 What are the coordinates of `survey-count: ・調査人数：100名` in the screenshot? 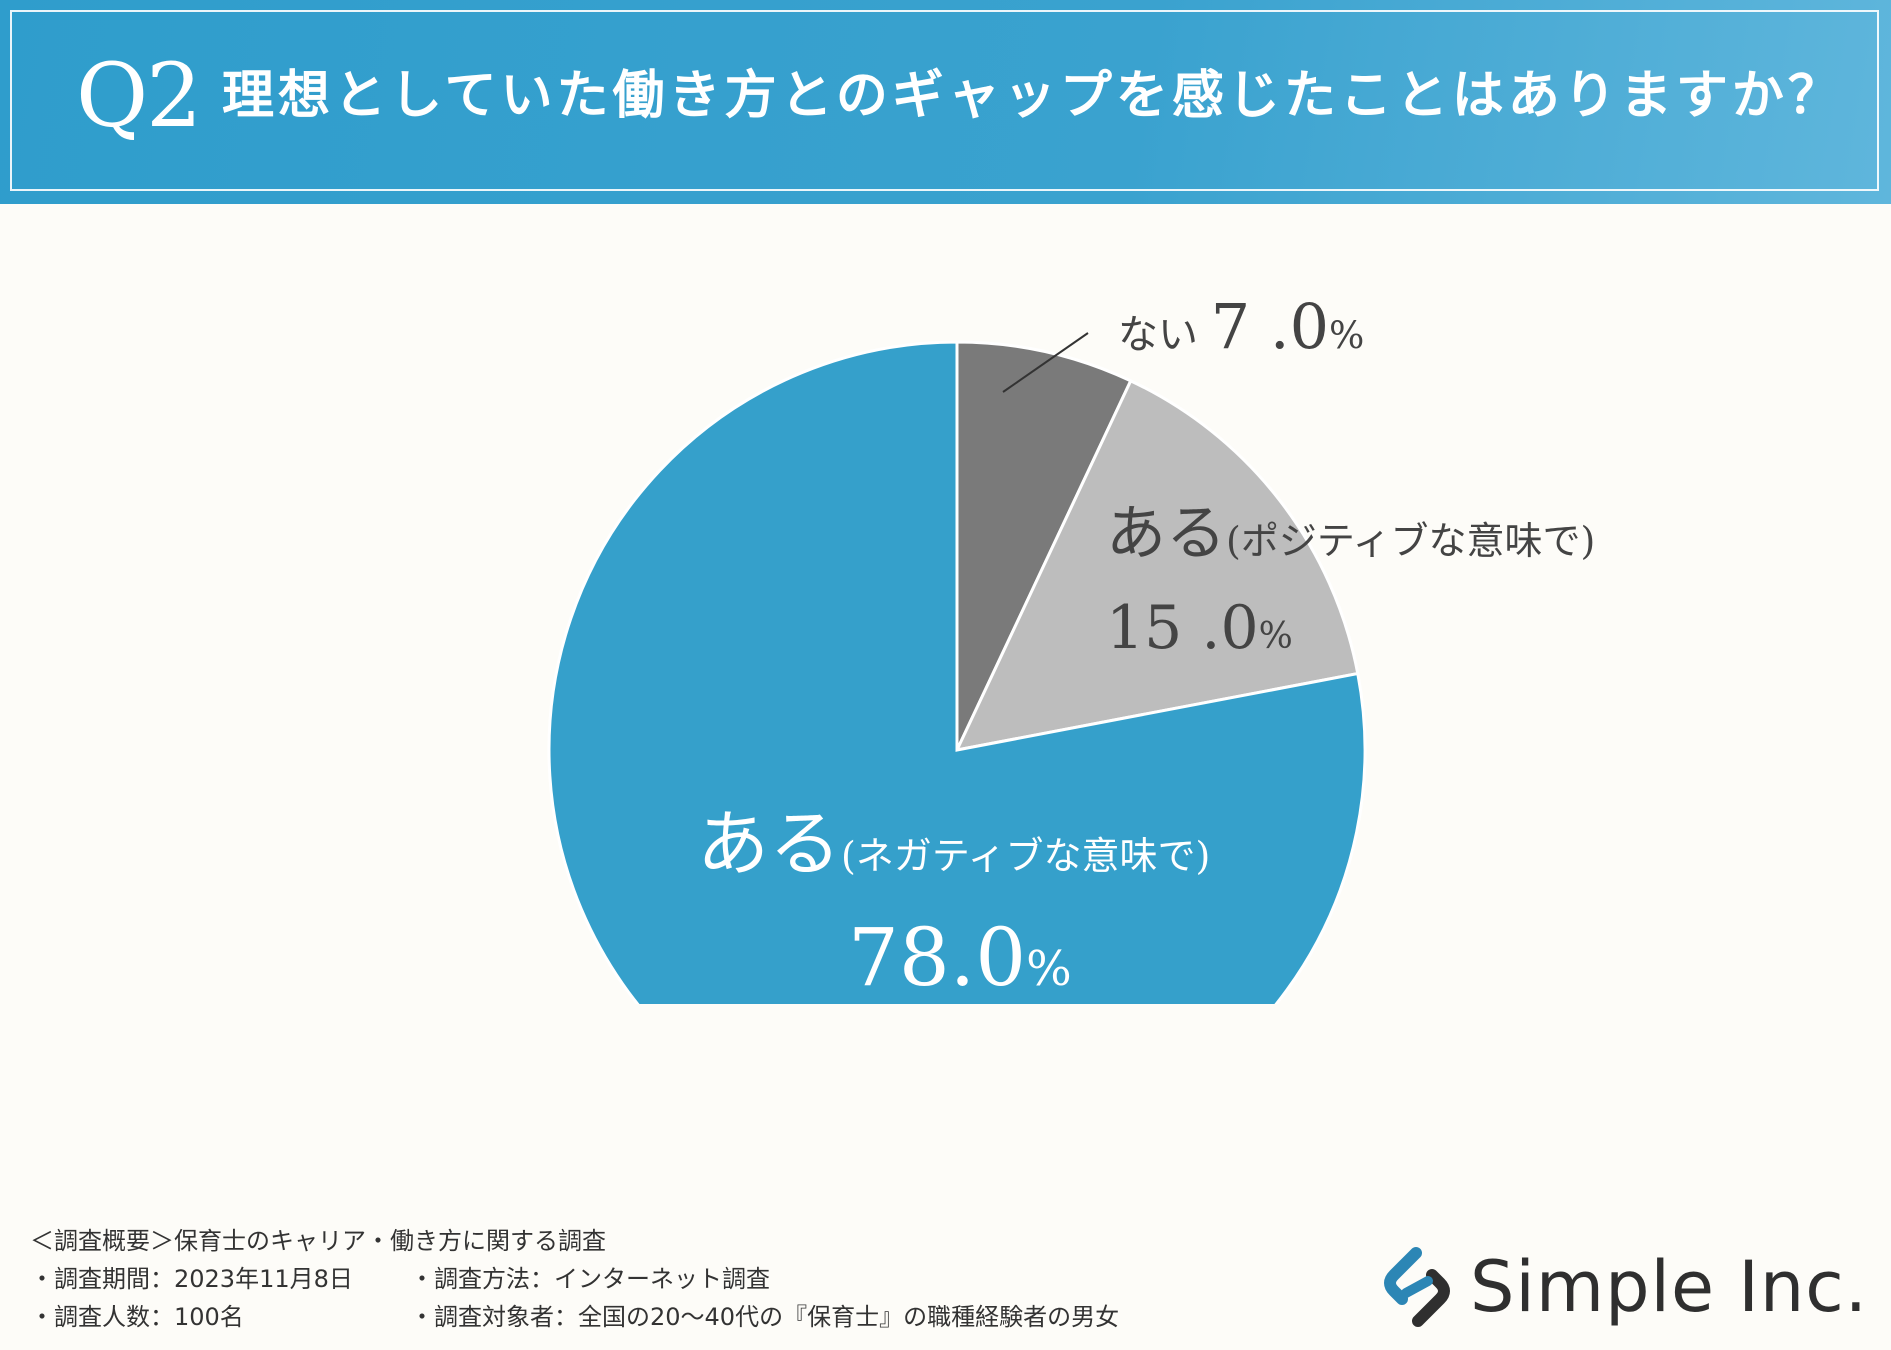 It's located at (137, 1317).